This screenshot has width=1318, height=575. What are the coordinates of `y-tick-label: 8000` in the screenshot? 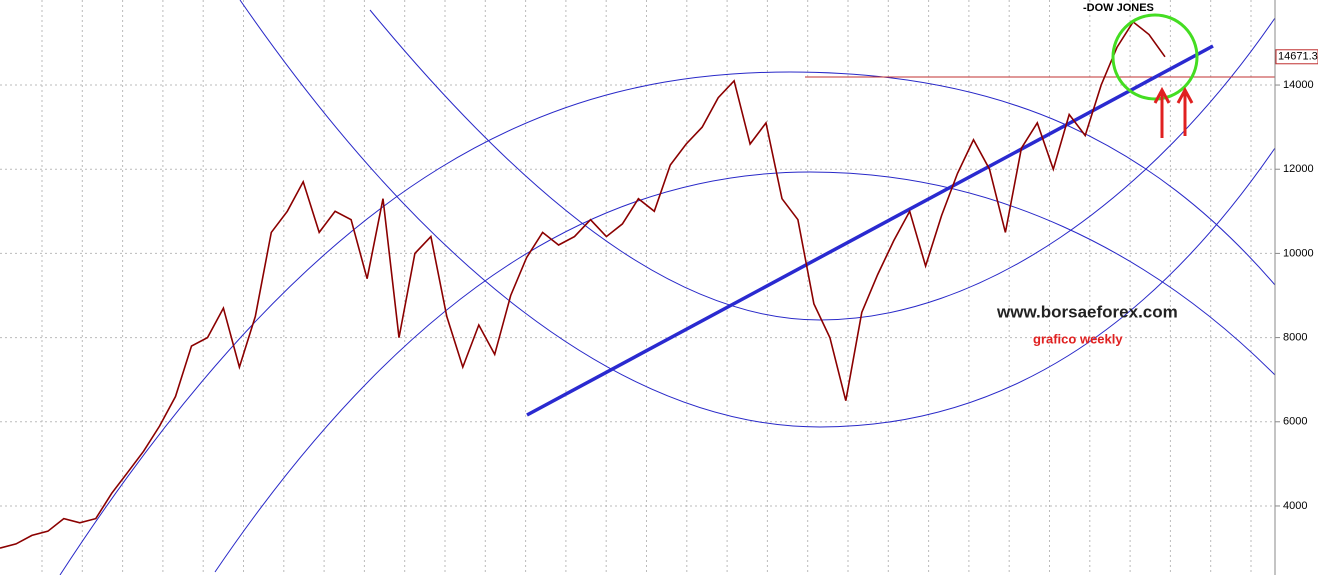 It's located at (1295, 337).